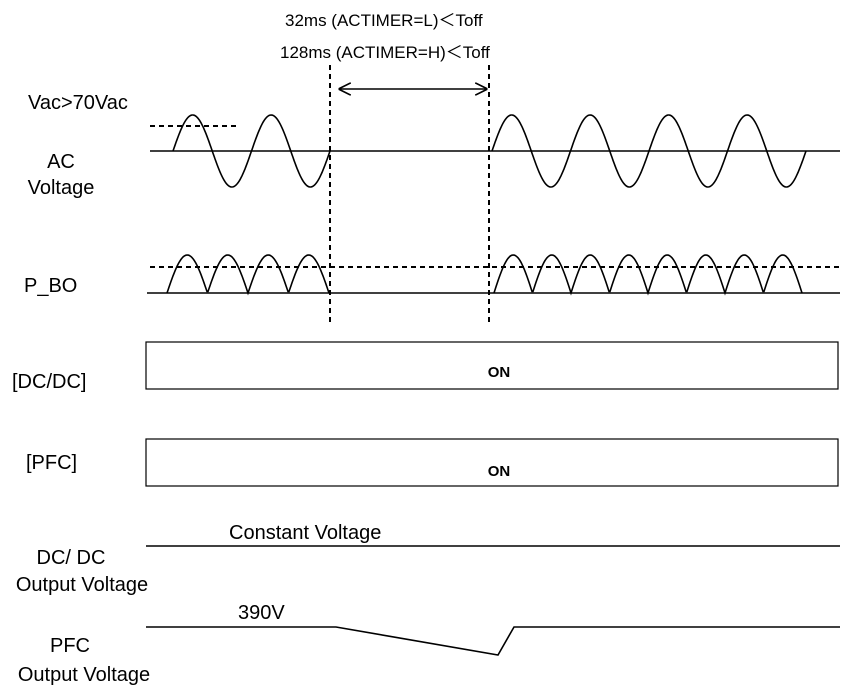  I want to click on pfc-state-label: [PFC], so click(51, 463).